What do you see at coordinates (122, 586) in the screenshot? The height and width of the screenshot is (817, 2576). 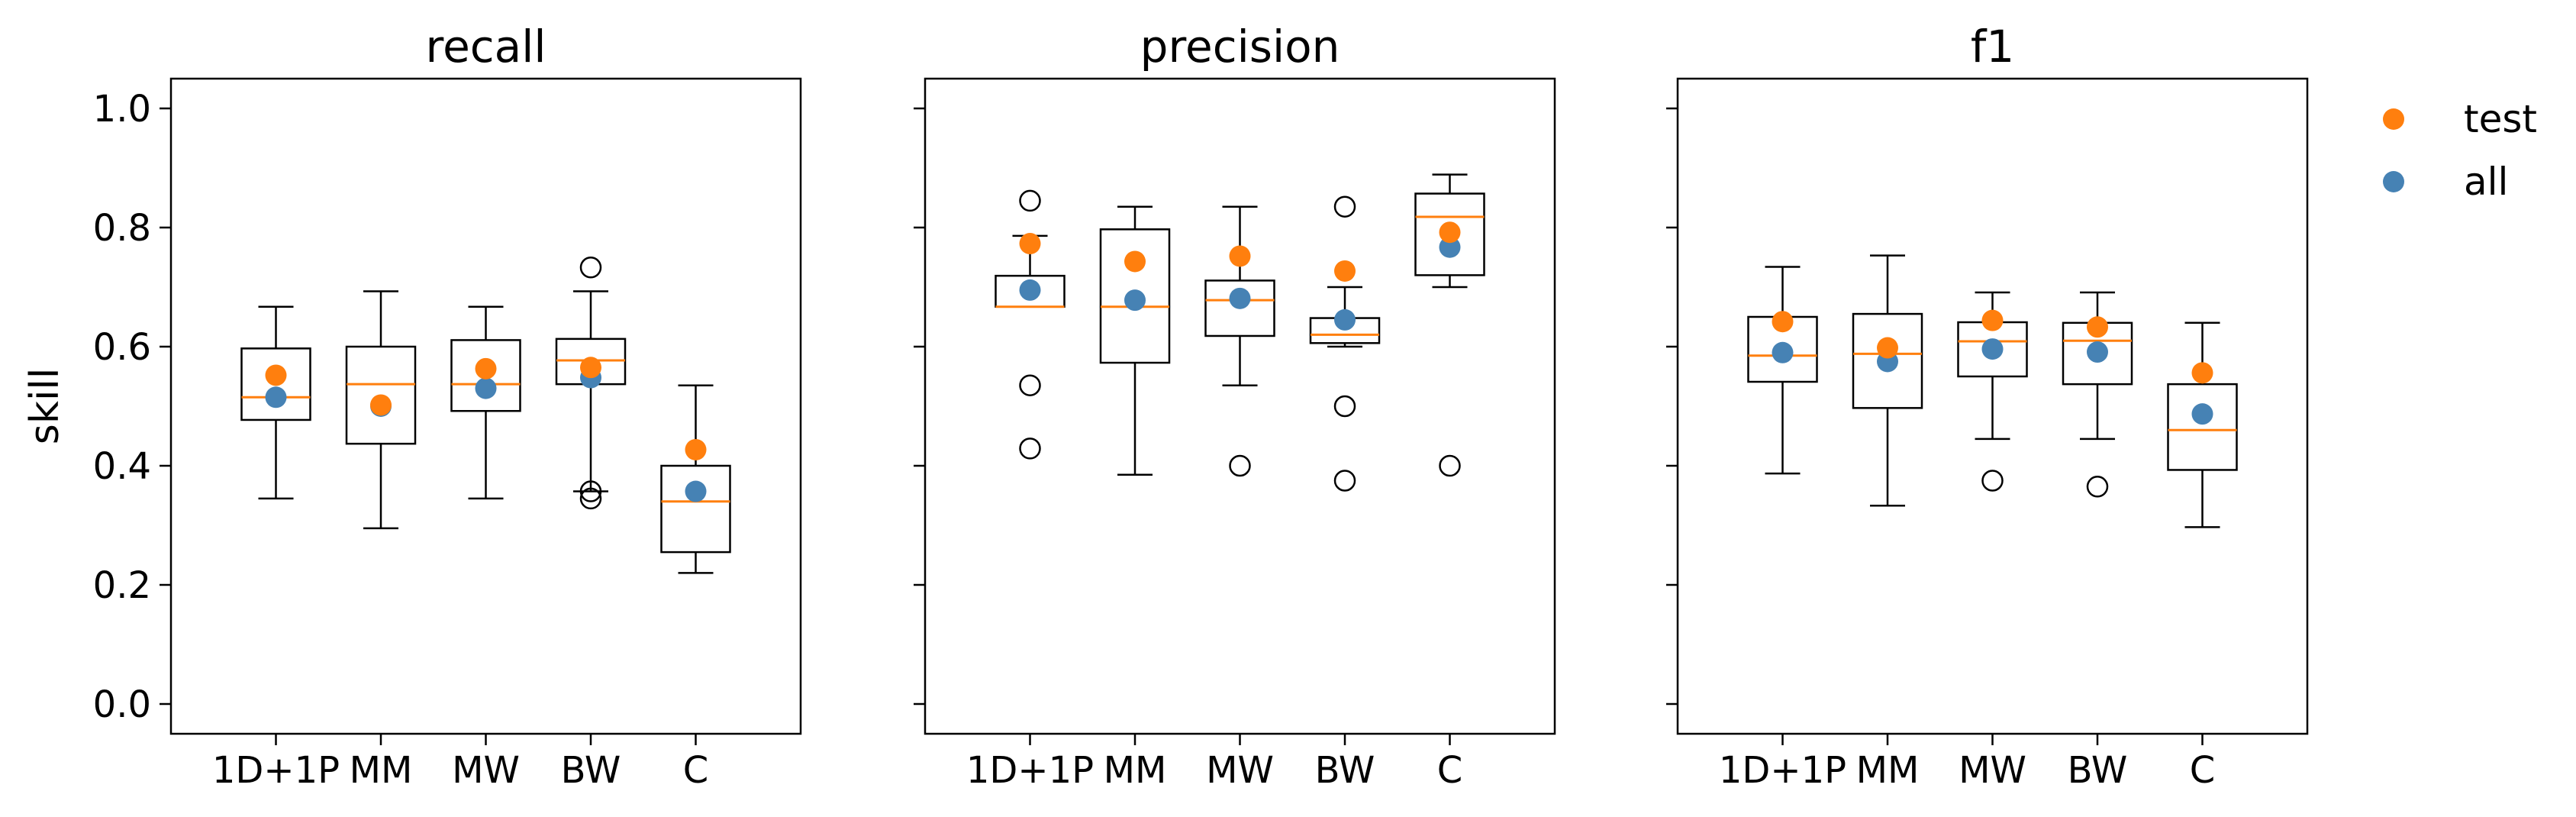 I see `y-tick-label: 0.2` at bounding box center [122, 586].